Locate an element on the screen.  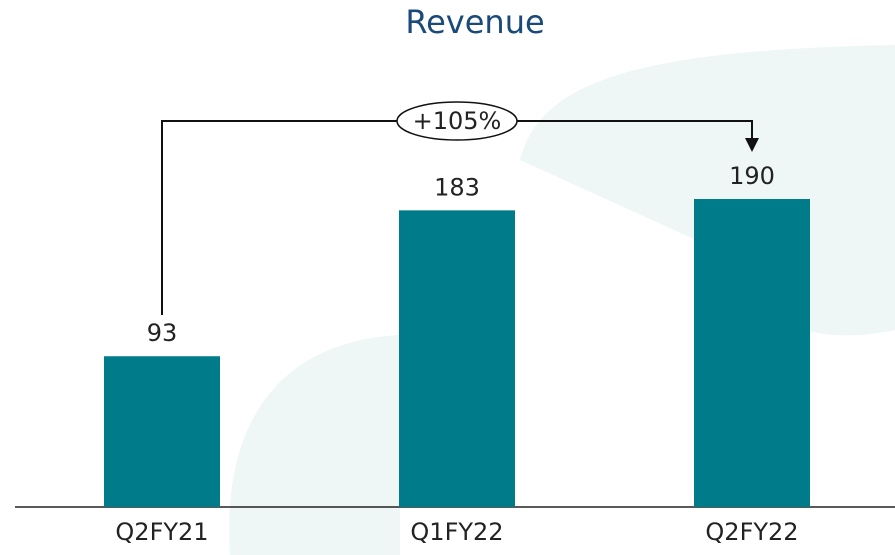
x-tick-label: Q2FY21 is located at coordinates (161, 532).